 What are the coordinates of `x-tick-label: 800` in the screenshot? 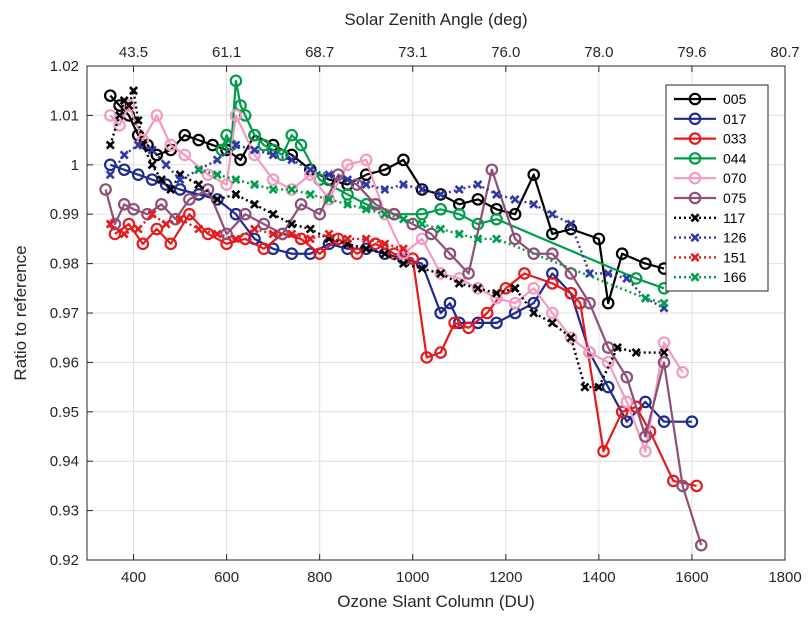 It's located at (319, 577).